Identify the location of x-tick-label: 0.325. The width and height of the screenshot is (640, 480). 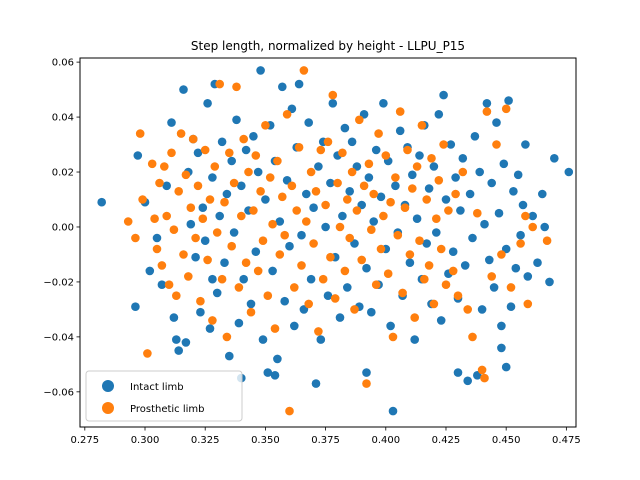
(205, 440).